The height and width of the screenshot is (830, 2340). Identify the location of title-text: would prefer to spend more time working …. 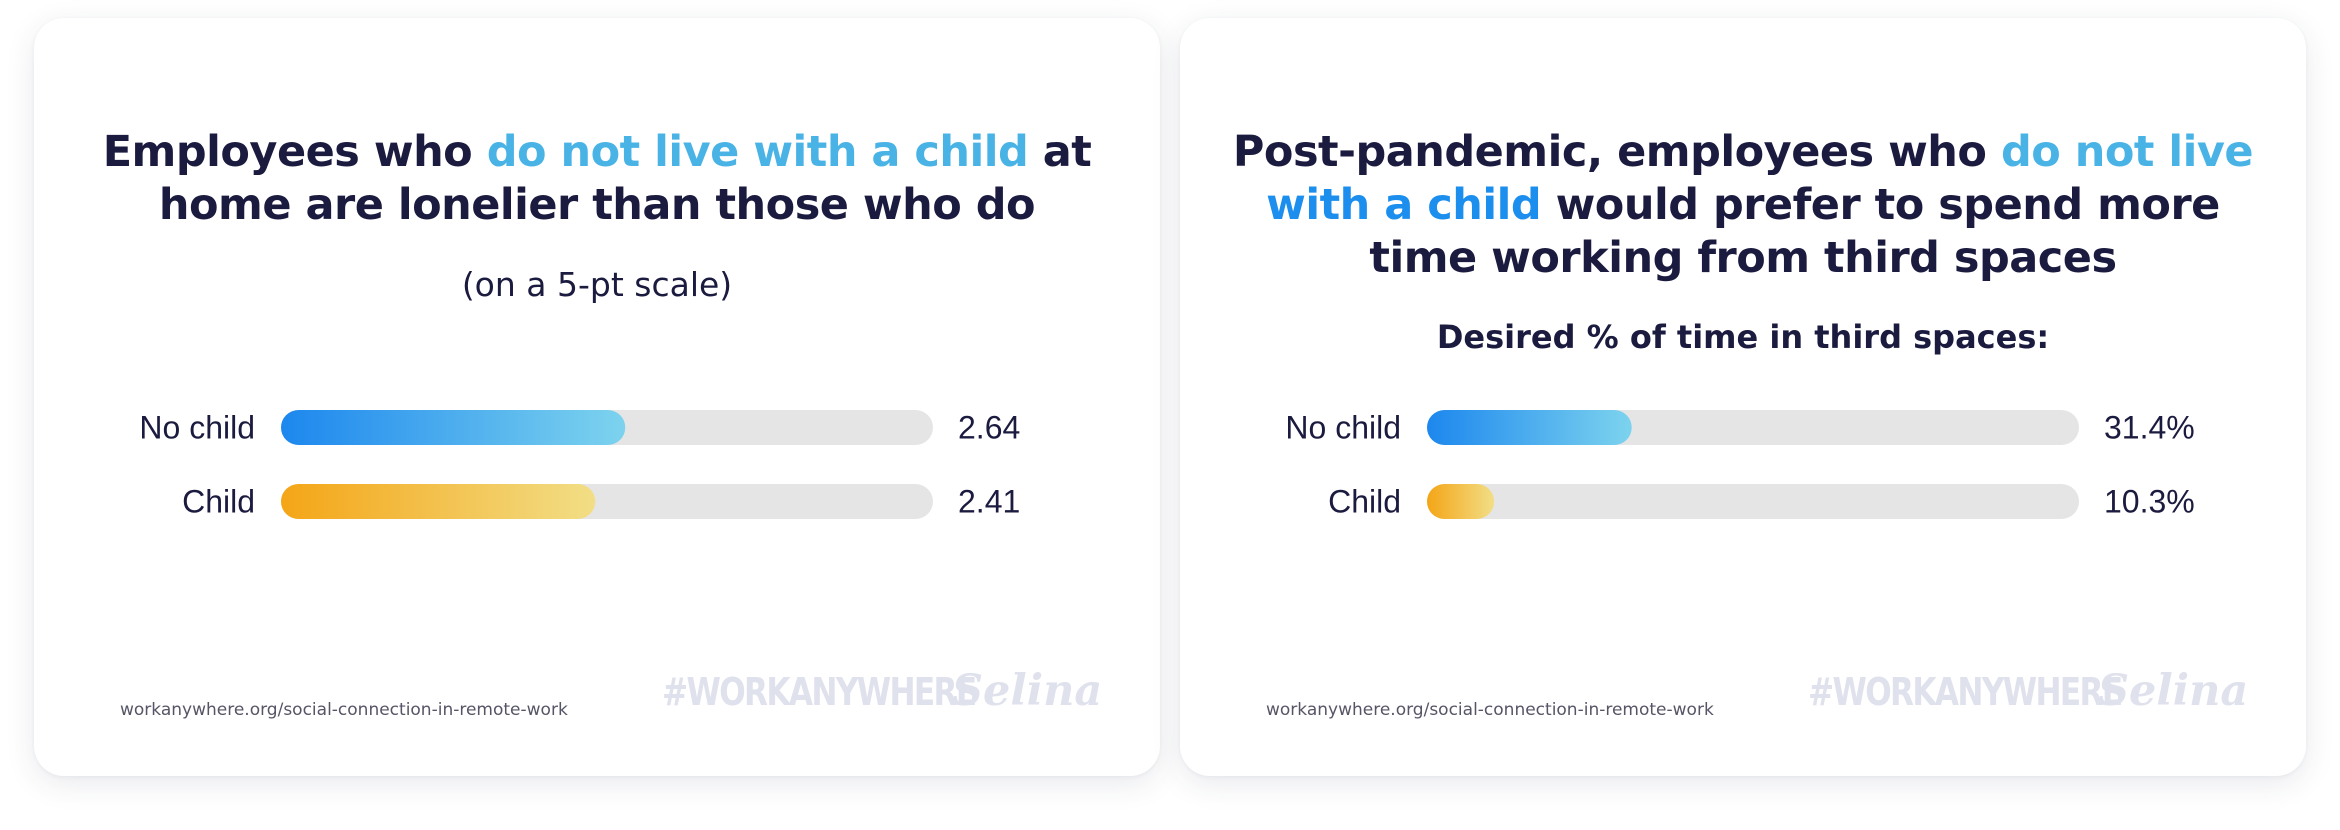
(1794, 231).